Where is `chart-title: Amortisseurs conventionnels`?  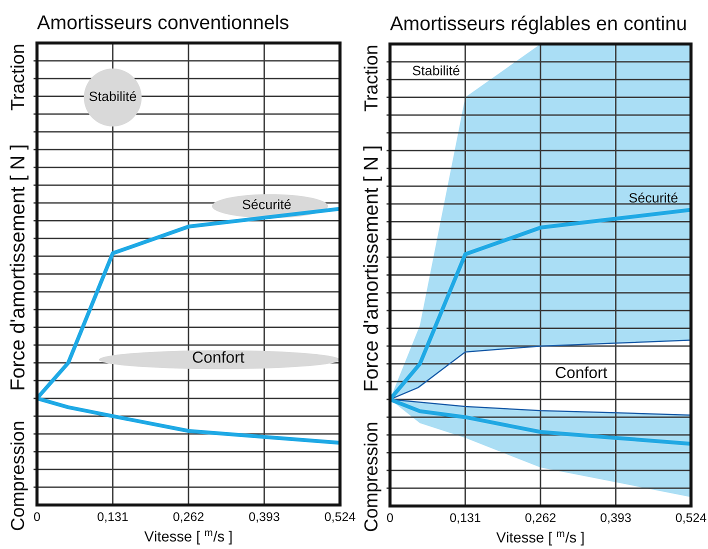 chart-title: Amortisseurs conventionnels is located at coordinates (162, 22).